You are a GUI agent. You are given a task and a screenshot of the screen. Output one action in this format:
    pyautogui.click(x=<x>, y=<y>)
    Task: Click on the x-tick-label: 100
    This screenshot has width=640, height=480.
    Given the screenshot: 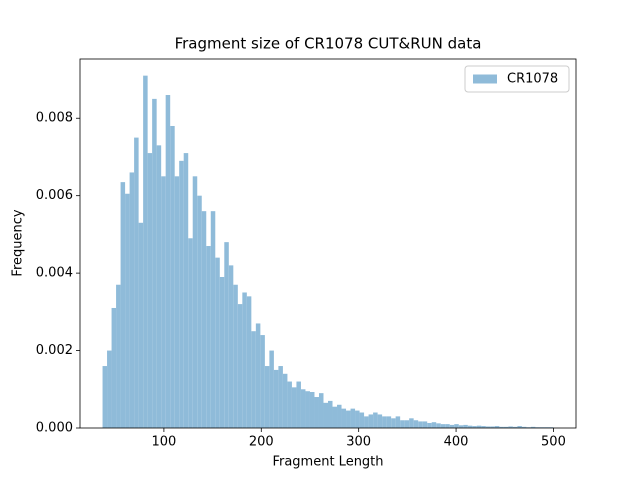 What is the action you would take?
    pyautogui.click(x=163, y=442)
    